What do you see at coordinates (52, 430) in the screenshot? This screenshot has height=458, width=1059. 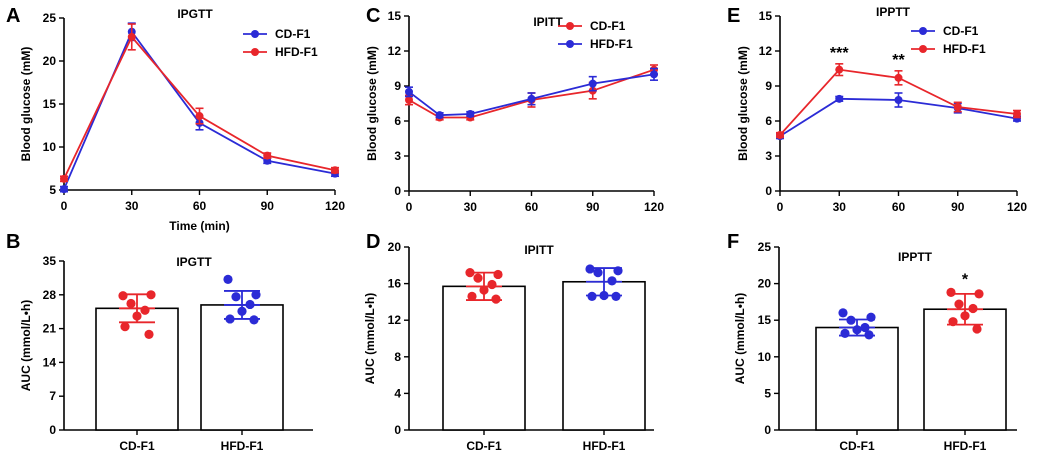 I see `panel-b-y-tick-label: 0` at bounding box center [52, 430].